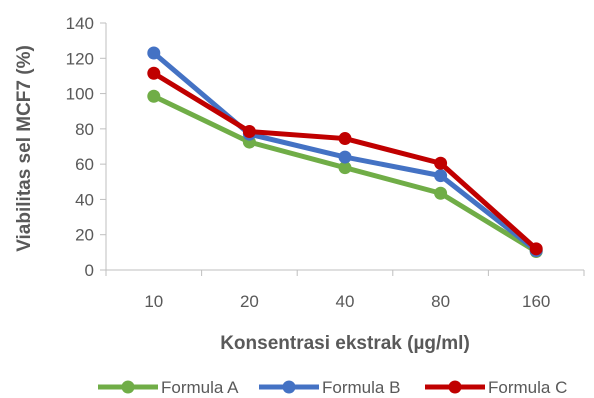  I want to click on y-tick-label: 20, so click(84, 235).